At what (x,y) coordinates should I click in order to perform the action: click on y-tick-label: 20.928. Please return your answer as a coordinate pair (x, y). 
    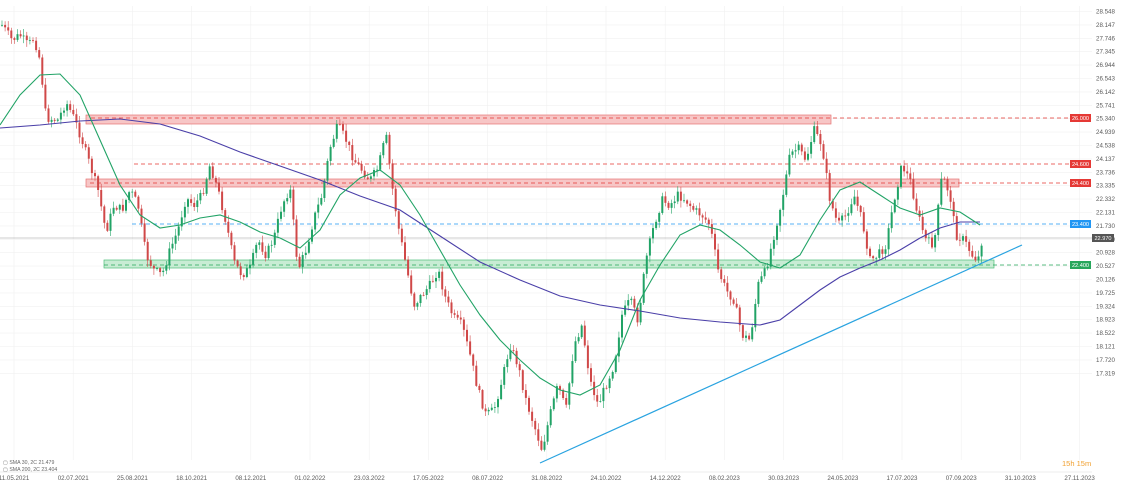
    Looking at the image, I should click on (1105, 253).